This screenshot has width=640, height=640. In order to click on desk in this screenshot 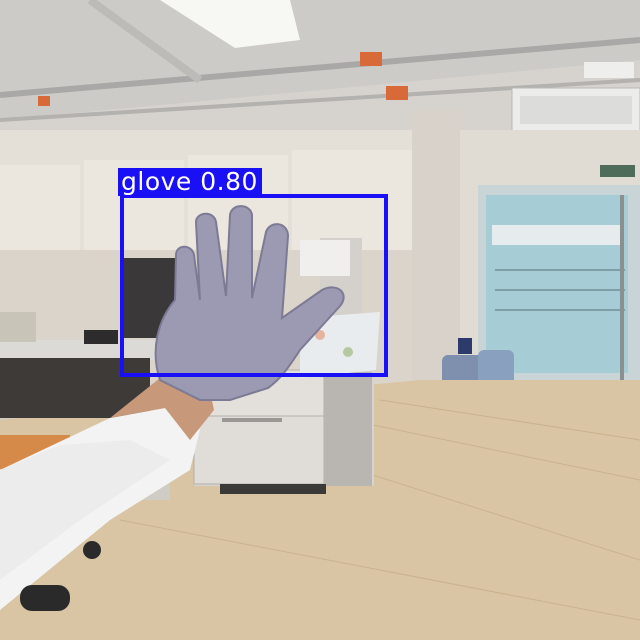, I will do `click(100, 350)`.